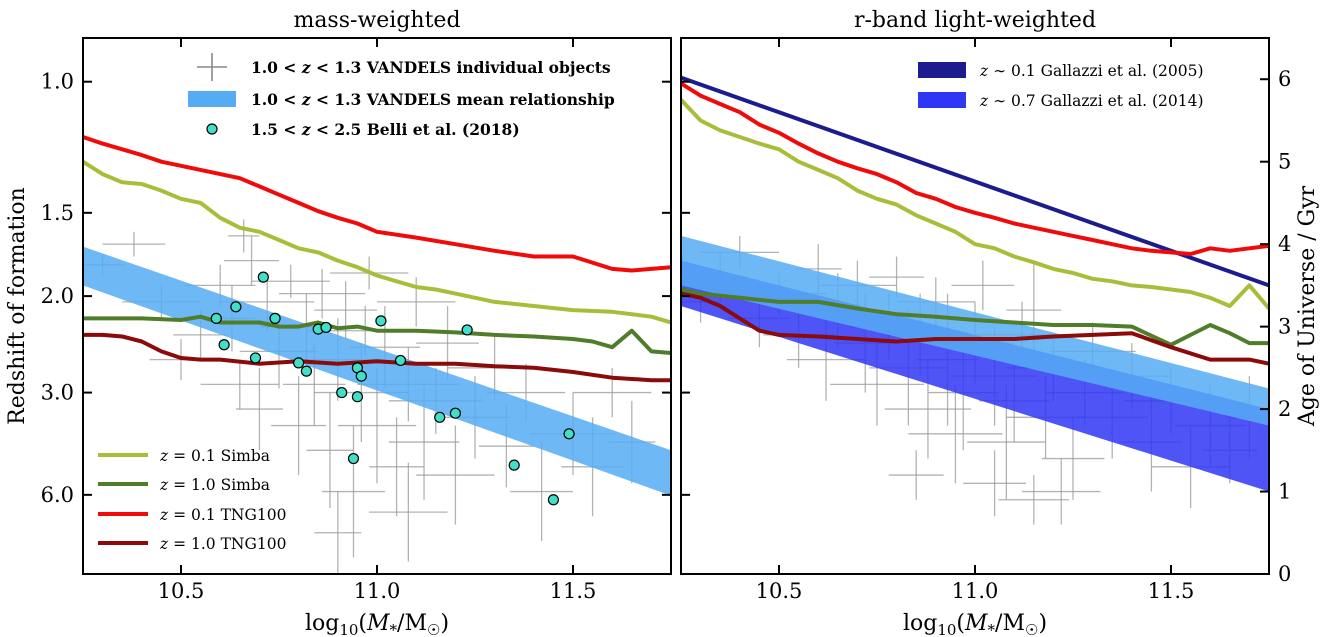 The image size is (1333, 637). Describe the element at coordinates (1091, 101) in the screenshot. I see `legend-z-0-7-gallazzi-et-al-2014-label: z ∼ 0.7 Gallazzi et al. (2014)` at that location.